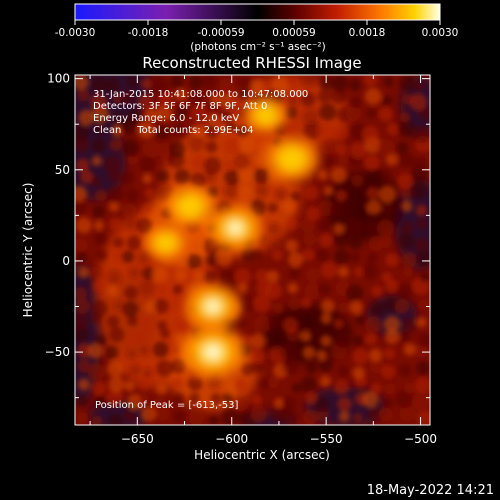  I want to click on colorbar-unit-label: (photons cm⁻² s⁻¹ asec⁻²), so click(257, 47).